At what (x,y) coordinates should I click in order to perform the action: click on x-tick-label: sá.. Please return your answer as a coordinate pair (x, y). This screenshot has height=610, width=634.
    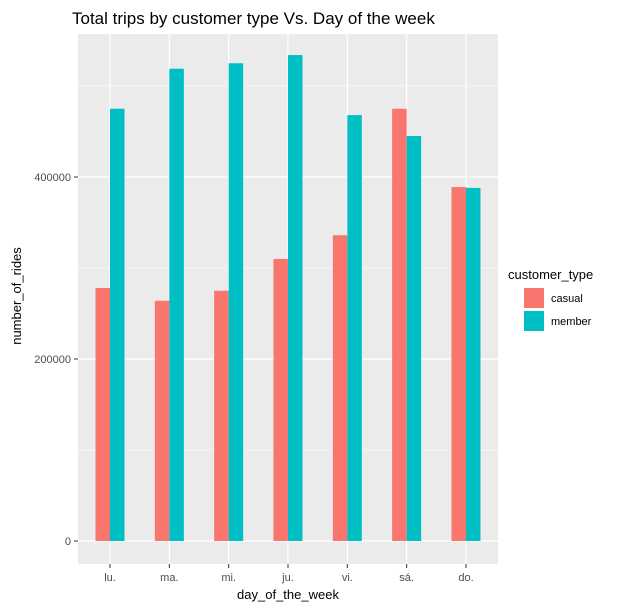
    Looking at the image, I should click on (406, 578).